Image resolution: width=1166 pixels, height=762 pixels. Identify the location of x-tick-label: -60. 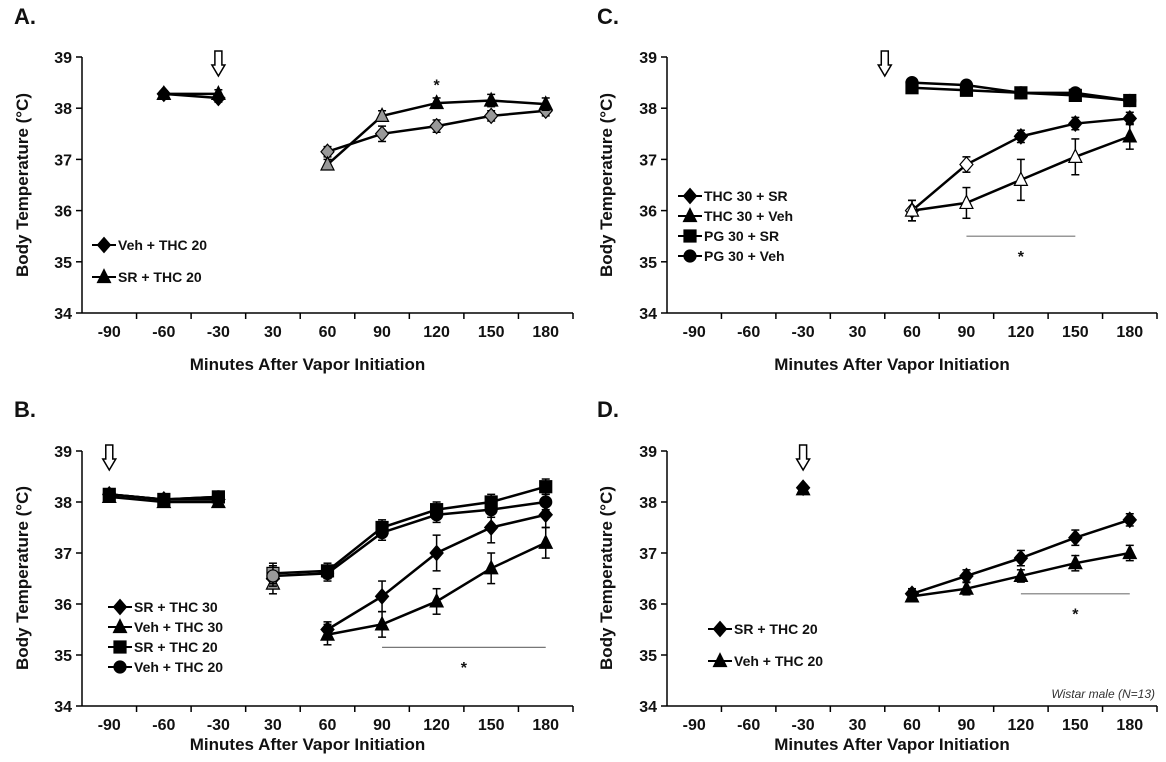
(748, 725).